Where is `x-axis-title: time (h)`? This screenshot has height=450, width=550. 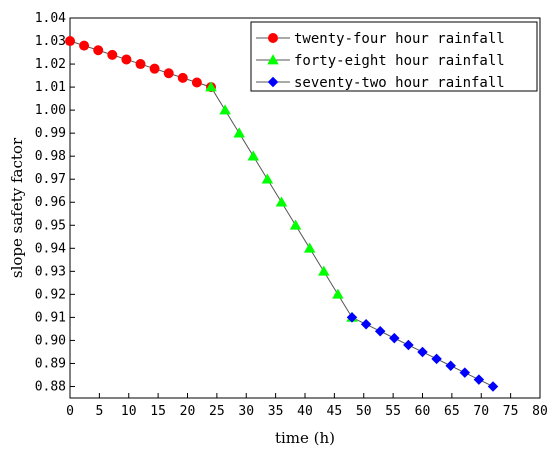
x-axis-title: time (h) is located at coordinates (305, 438).